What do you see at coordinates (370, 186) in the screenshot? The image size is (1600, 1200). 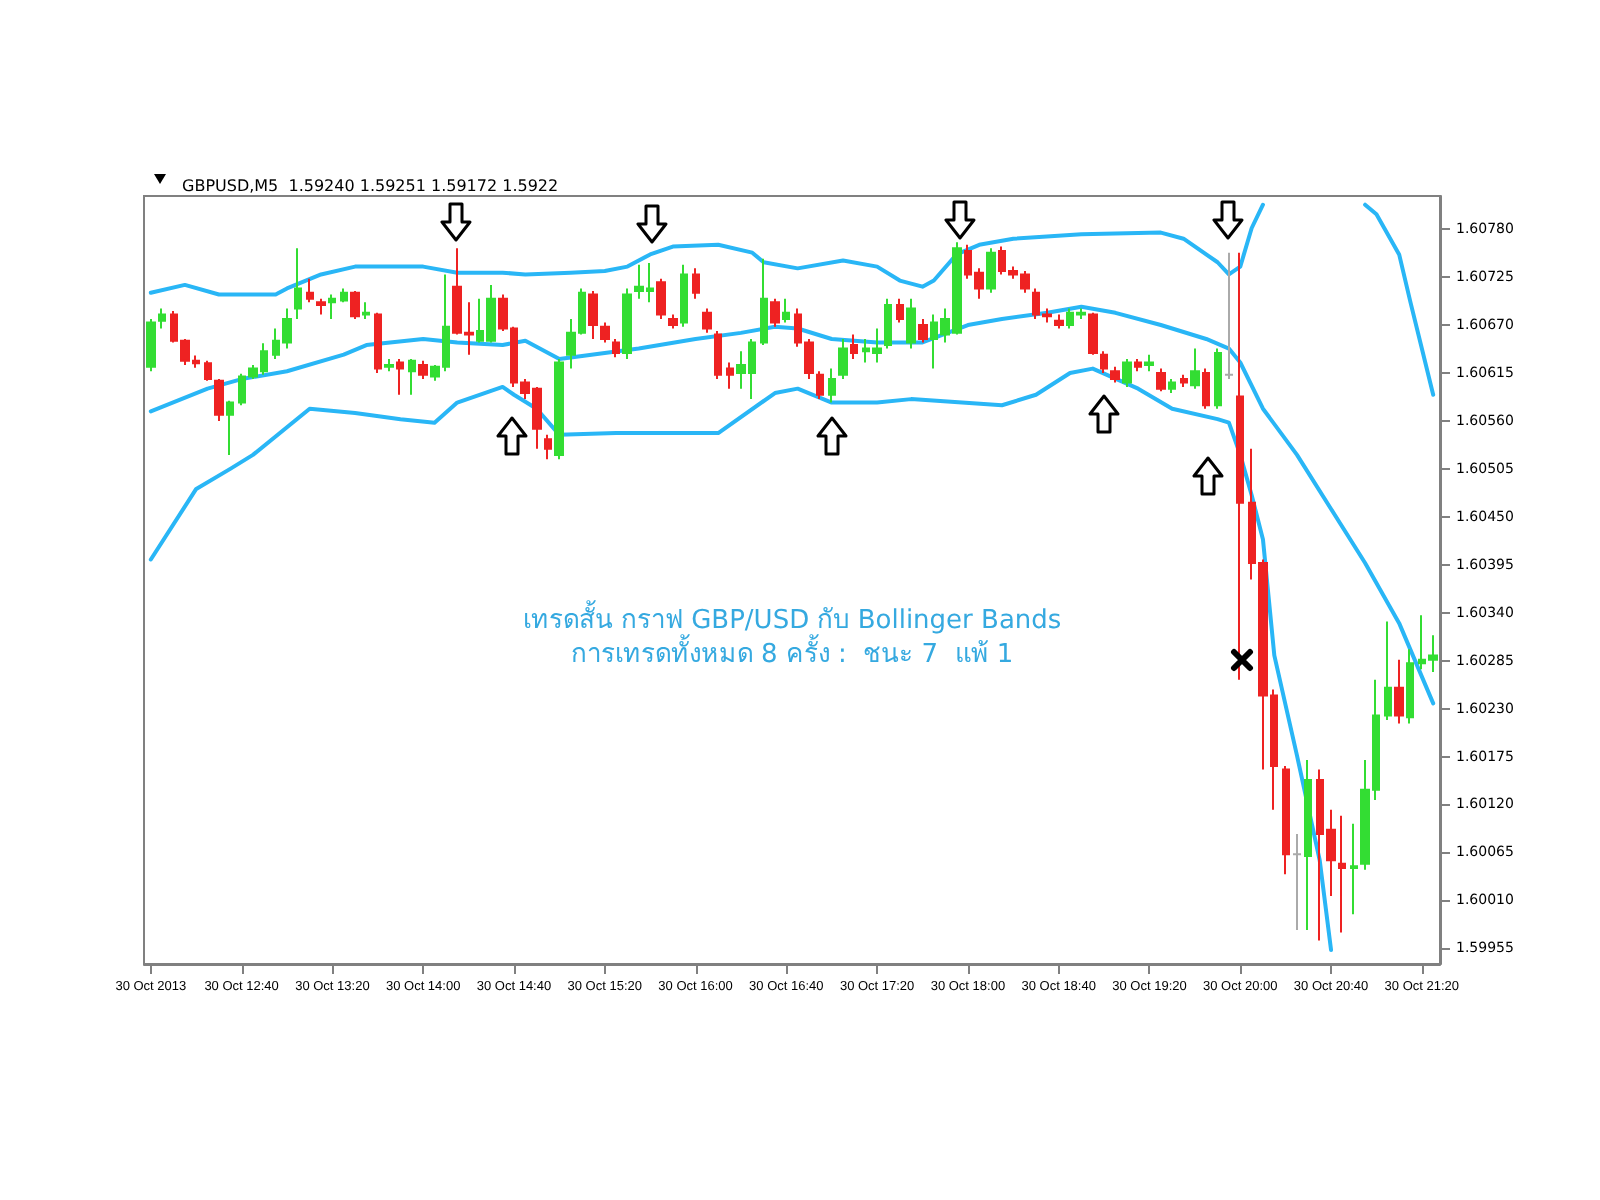 I see `chart-title: GBPUSD,M5 1.59240 1.59251 1.59172 1.5922` at bounding box center [370, 186].